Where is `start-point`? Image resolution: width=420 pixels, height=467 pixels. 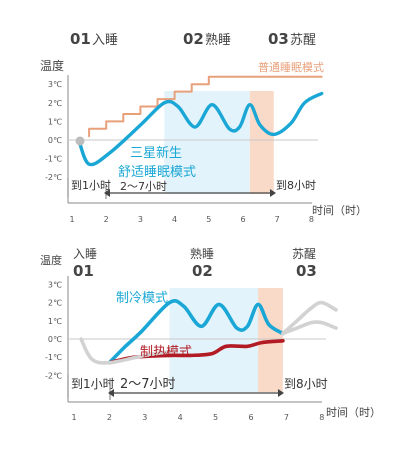
start-point is located at coordinates (80, 141).